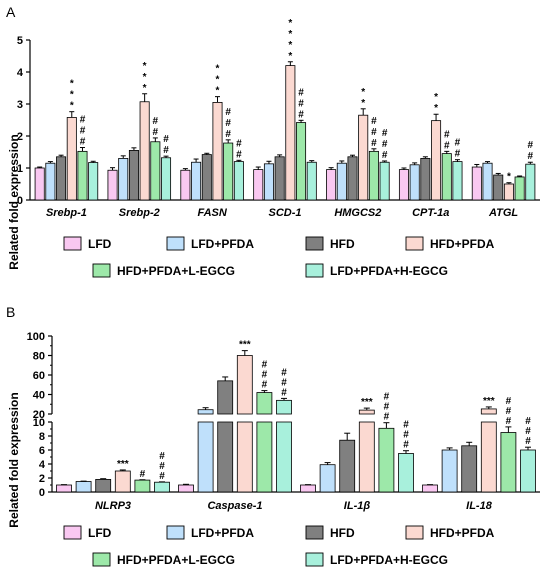 The image size is (550, 572). I want to click on panel-b-ytick-label: 100, so click(36, 337).